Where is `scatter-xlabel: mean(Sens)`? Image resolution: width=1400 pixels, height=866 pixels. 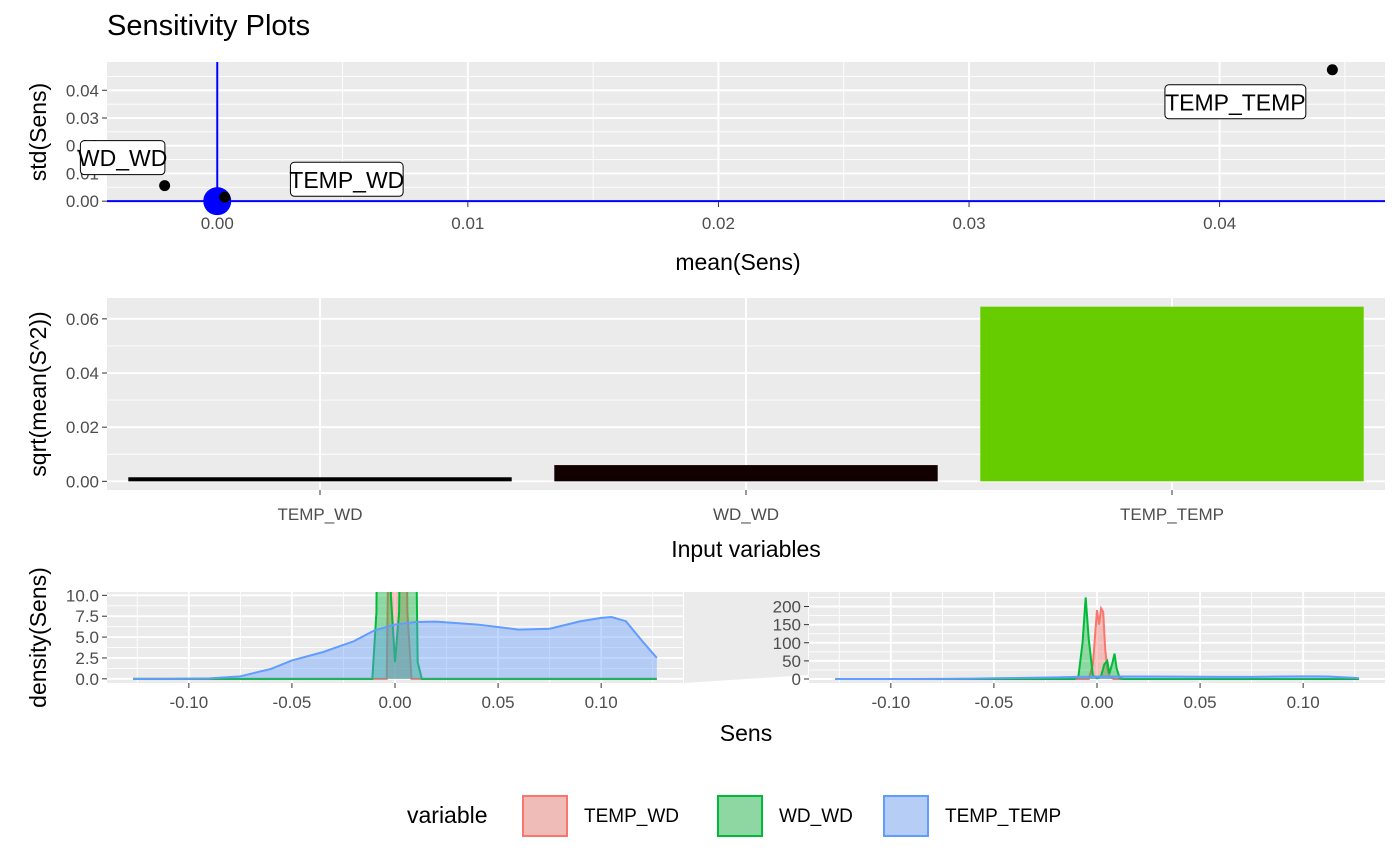
scatter-xlabel: mean(Sens) is located at coordinates (737, 262).